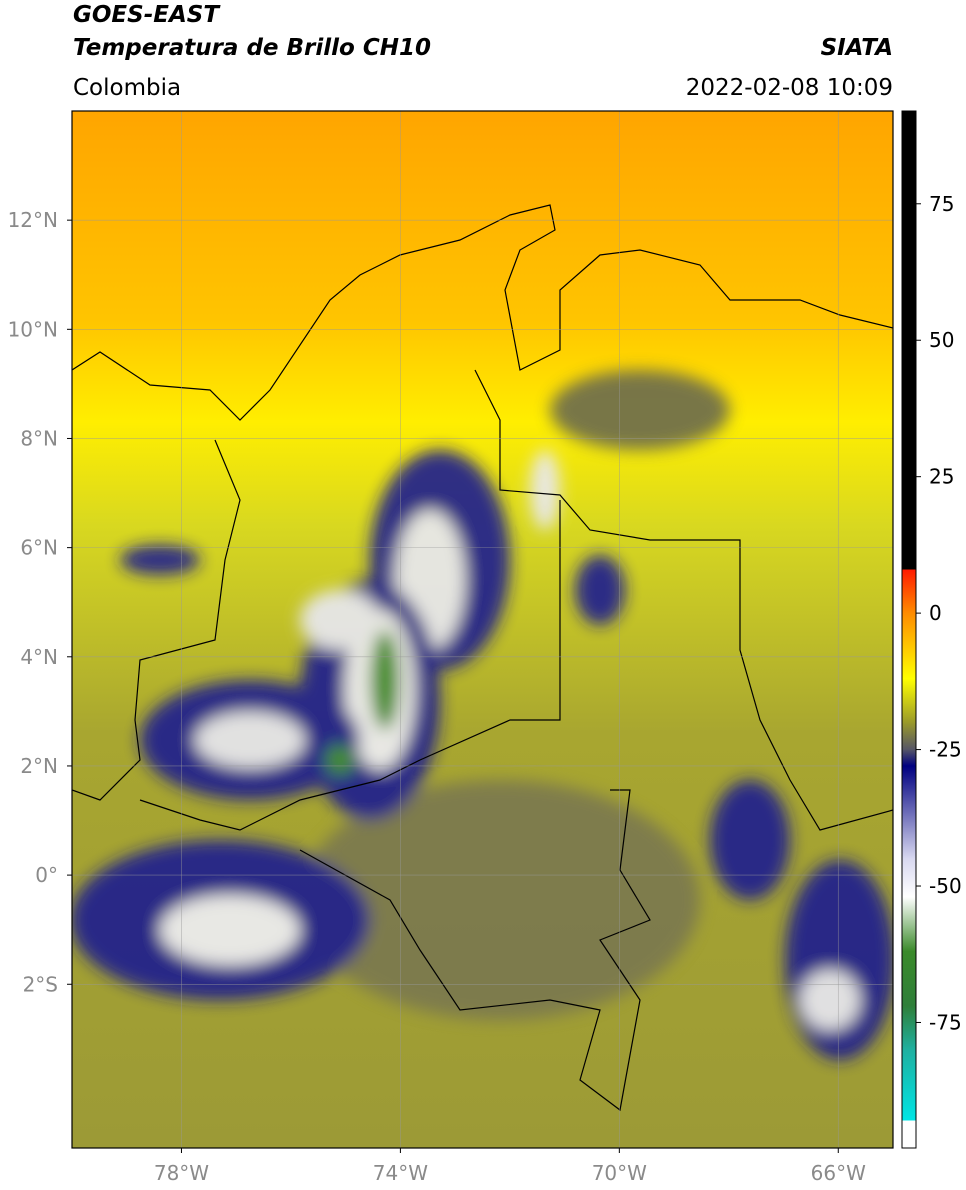 The height and width of the screenshot is (1190, 966). What do you see at coordinates (941, 340) in the screenshot?
I see `colorbar-tick-label: 50` at bounding box center [941, 340].